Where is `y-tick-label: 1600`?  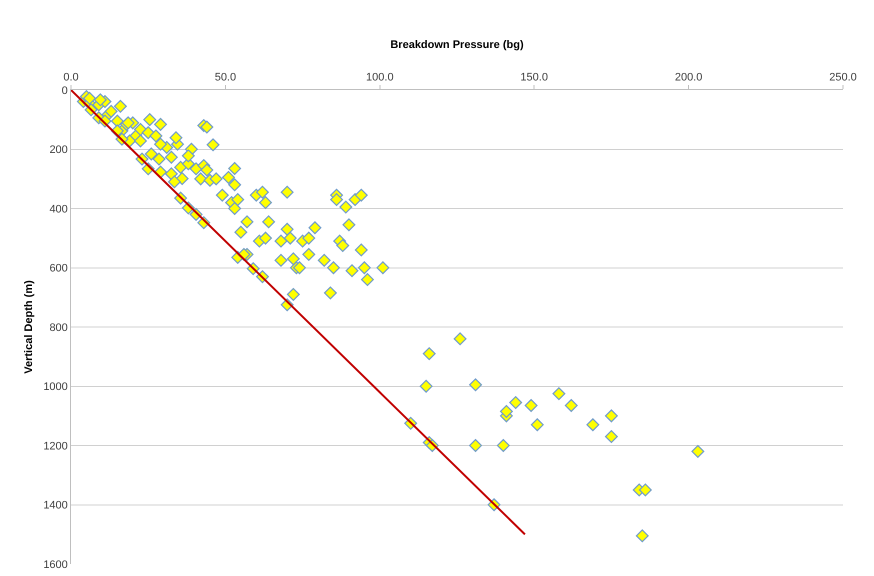 y-tick-label: 1600 is located at coordinates (55, 564).